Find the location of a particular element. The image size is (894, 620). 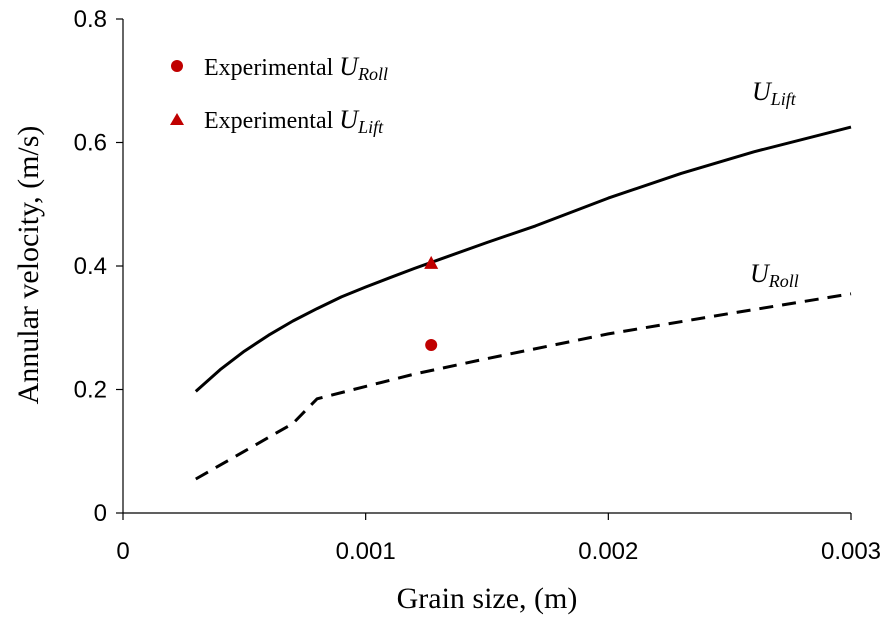

y-tick-label: 0.4 is located at coordinates (90, 266).